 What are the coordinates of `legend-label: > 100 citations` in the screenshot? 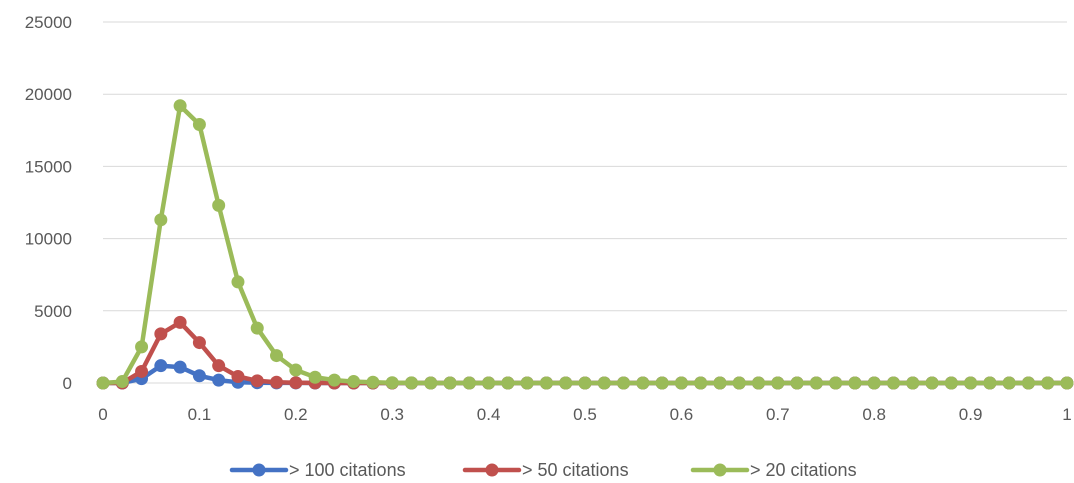 It's located at (347, 470).